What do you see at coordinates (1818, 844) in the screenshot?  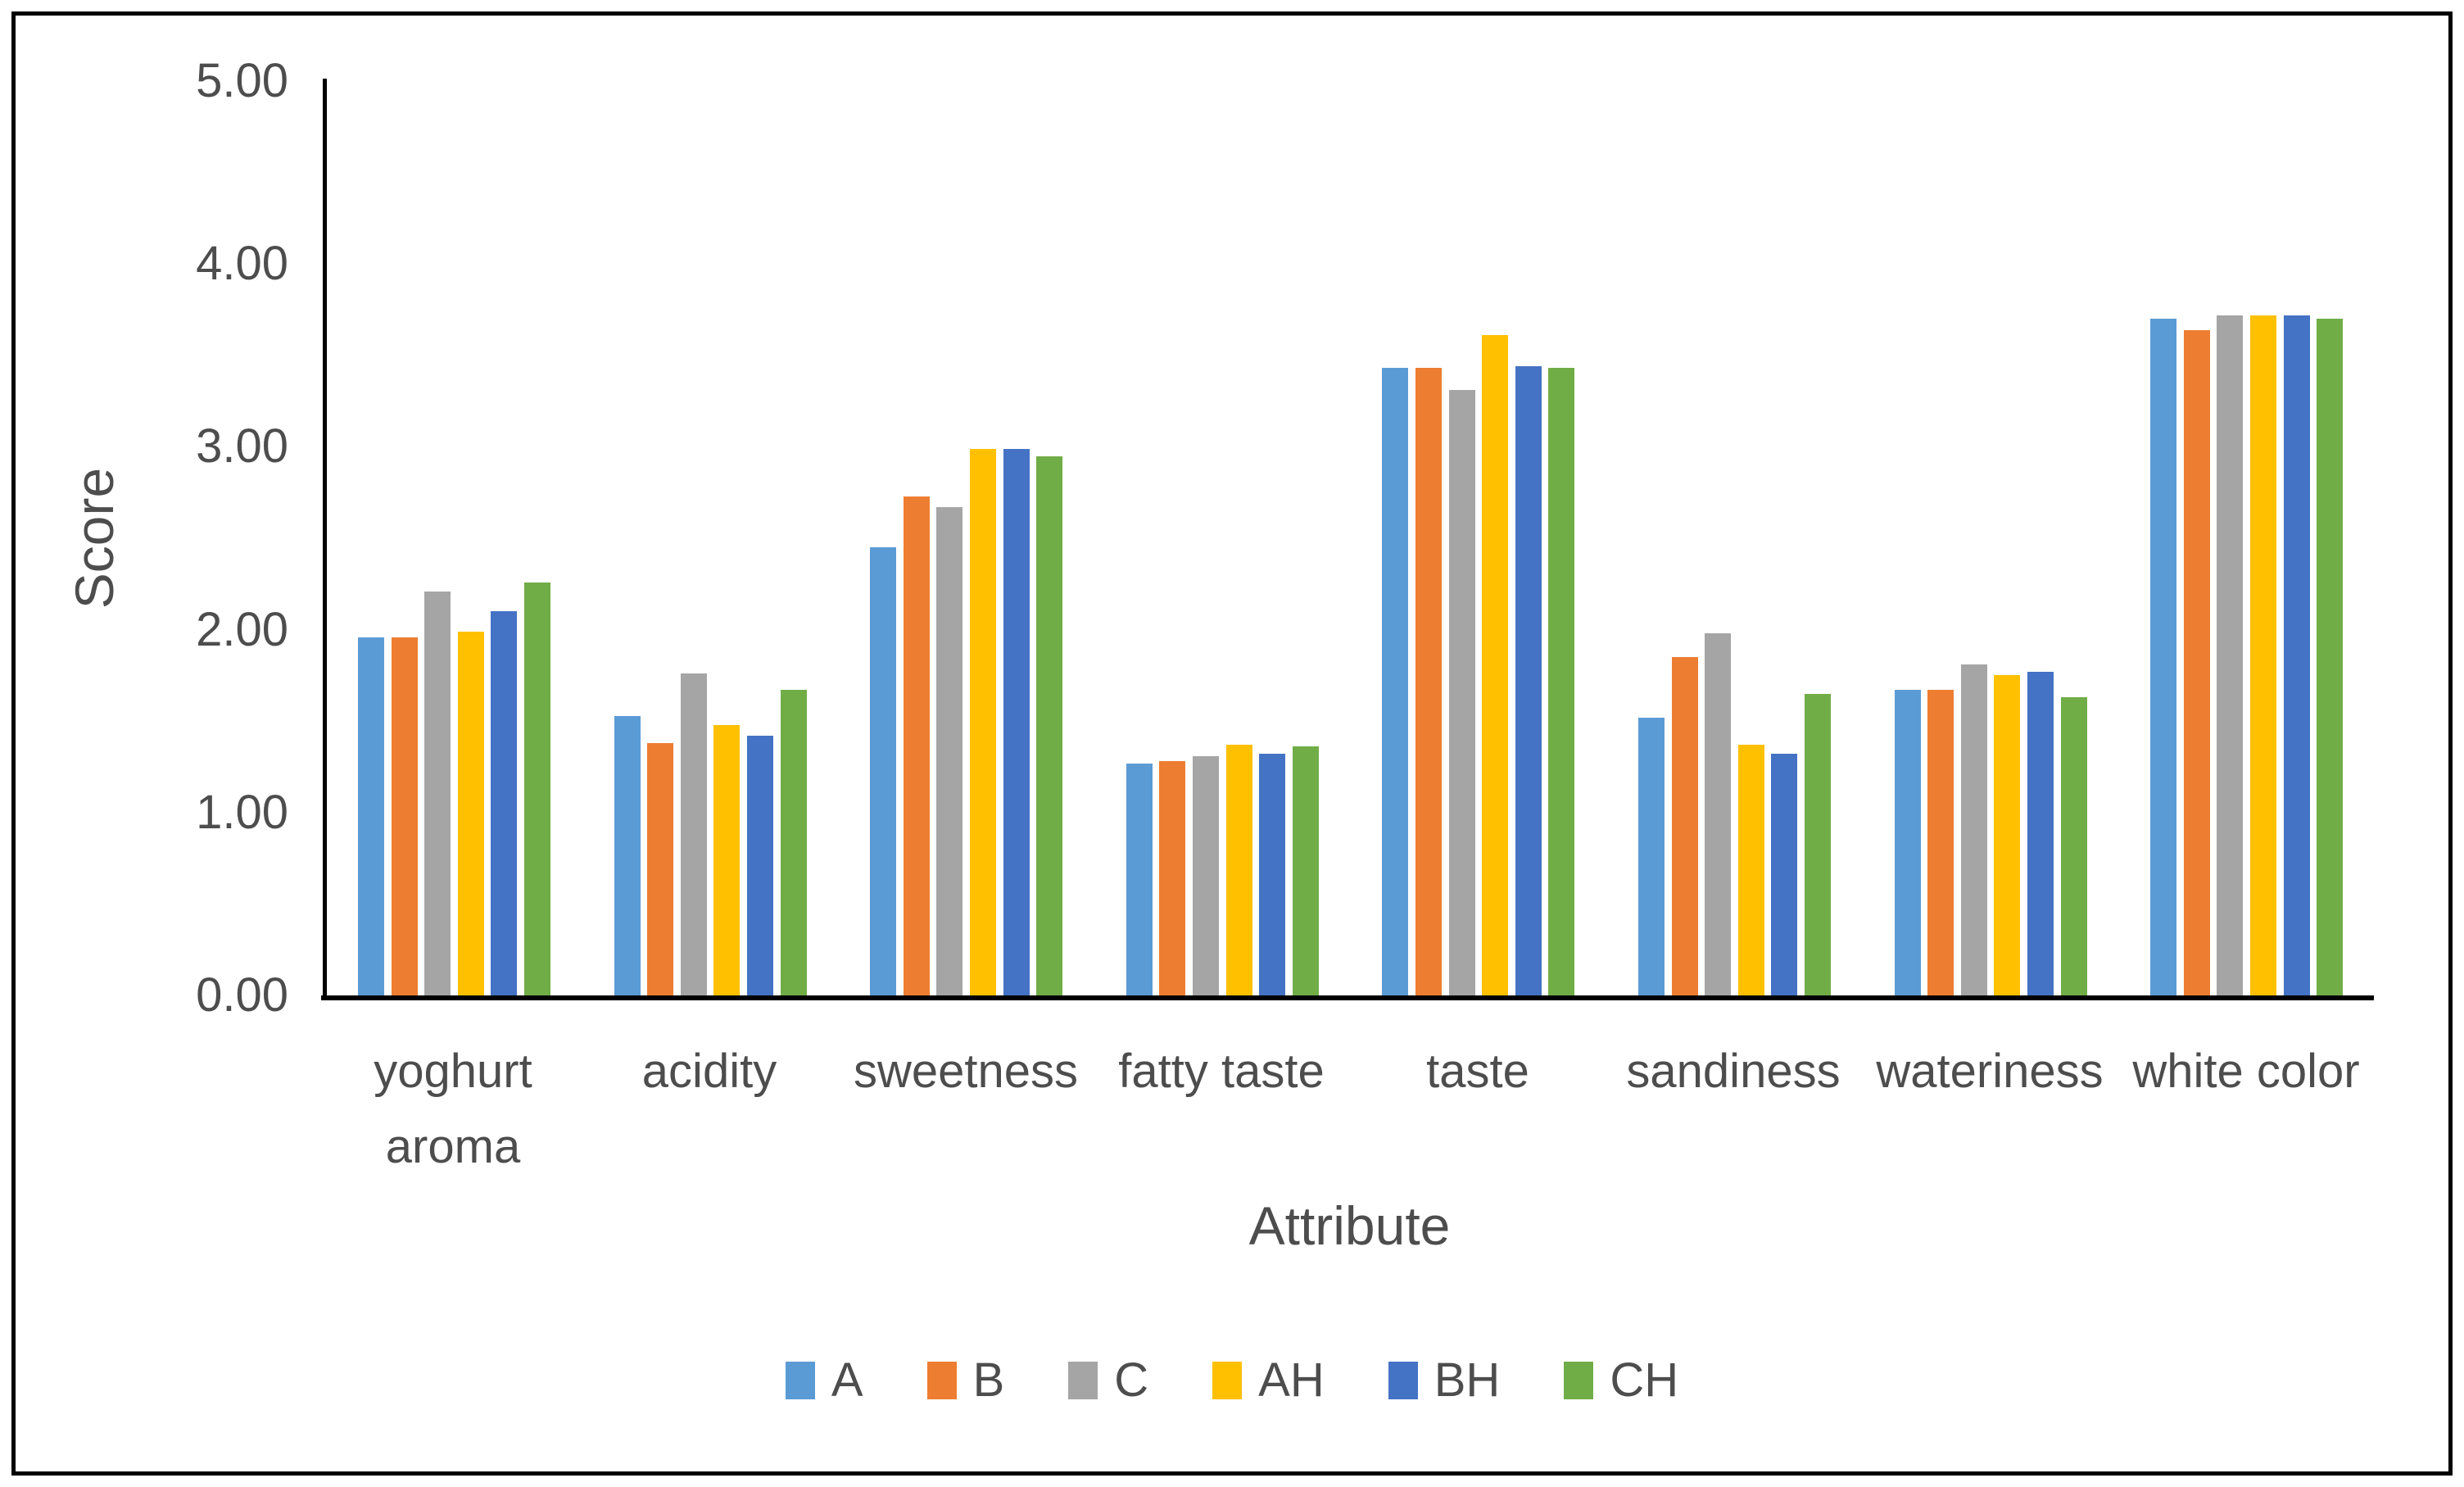 I see `bar-CH-sandiness` at bounding box center [1818, 844].